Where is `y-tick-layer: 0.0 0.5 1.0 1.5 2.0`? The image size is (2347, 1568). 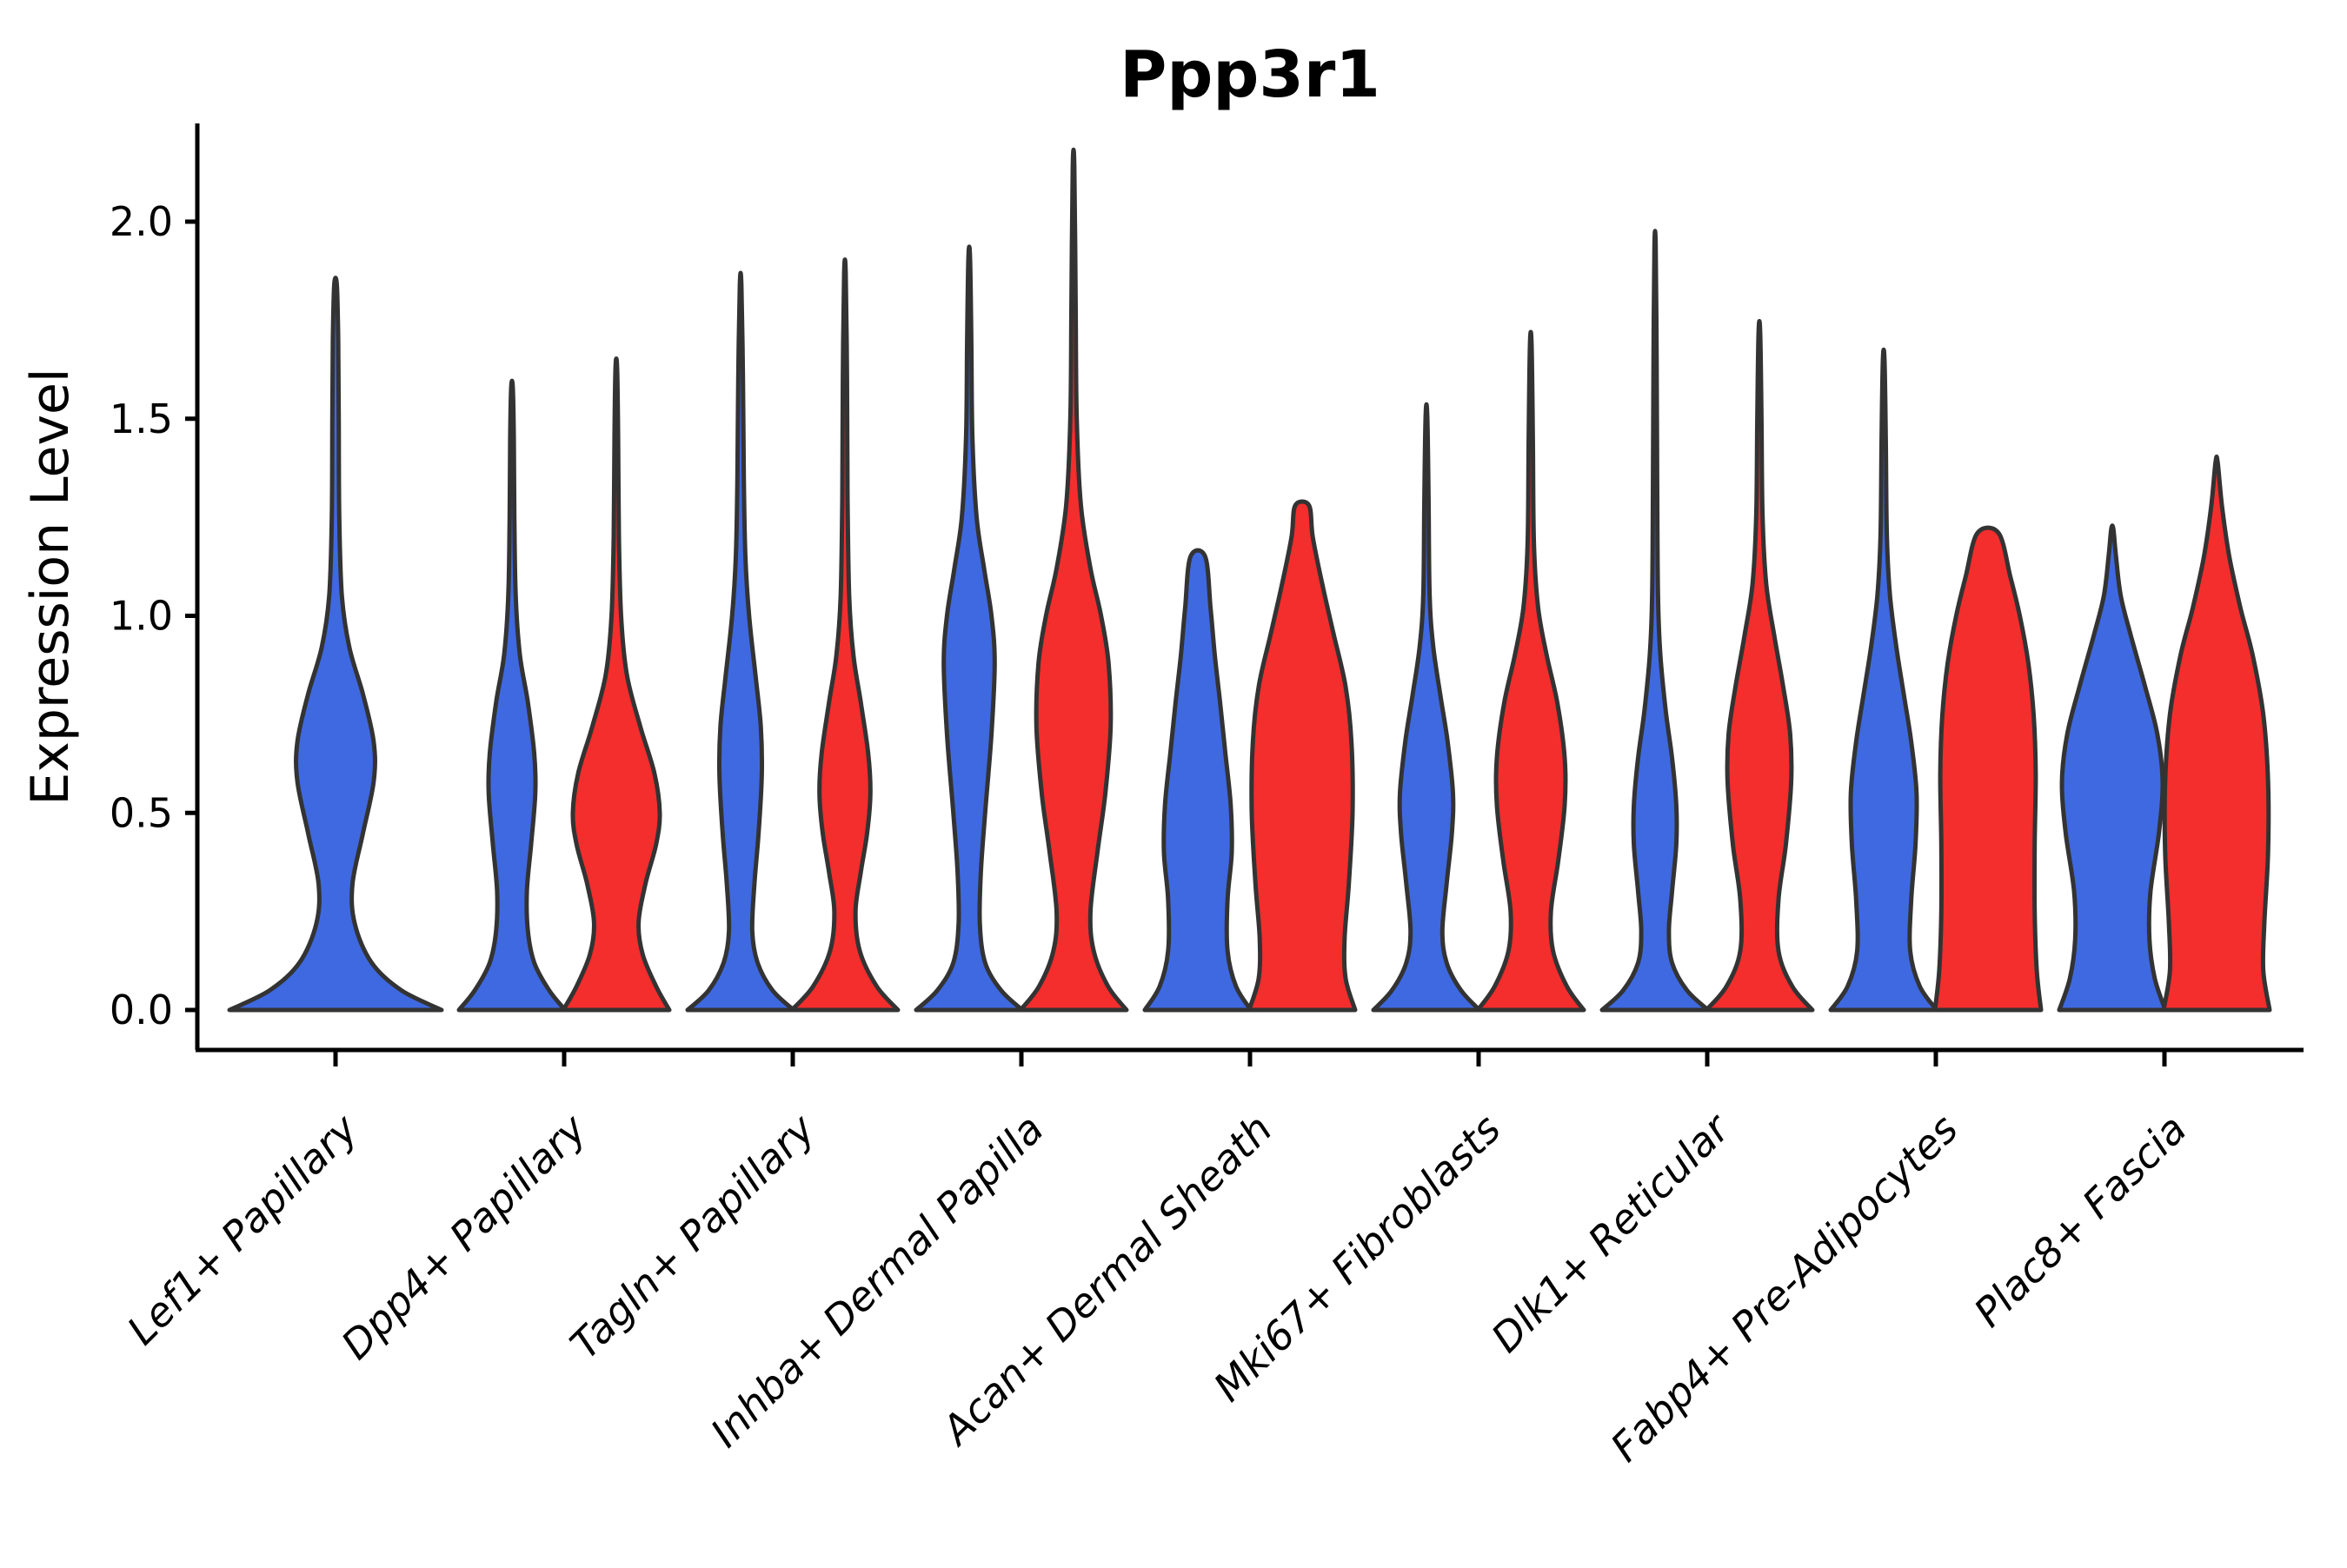
y-tick-layer: 0.0 0.5 1.0 1.5 2.0 is located at coordinates (154, 615).